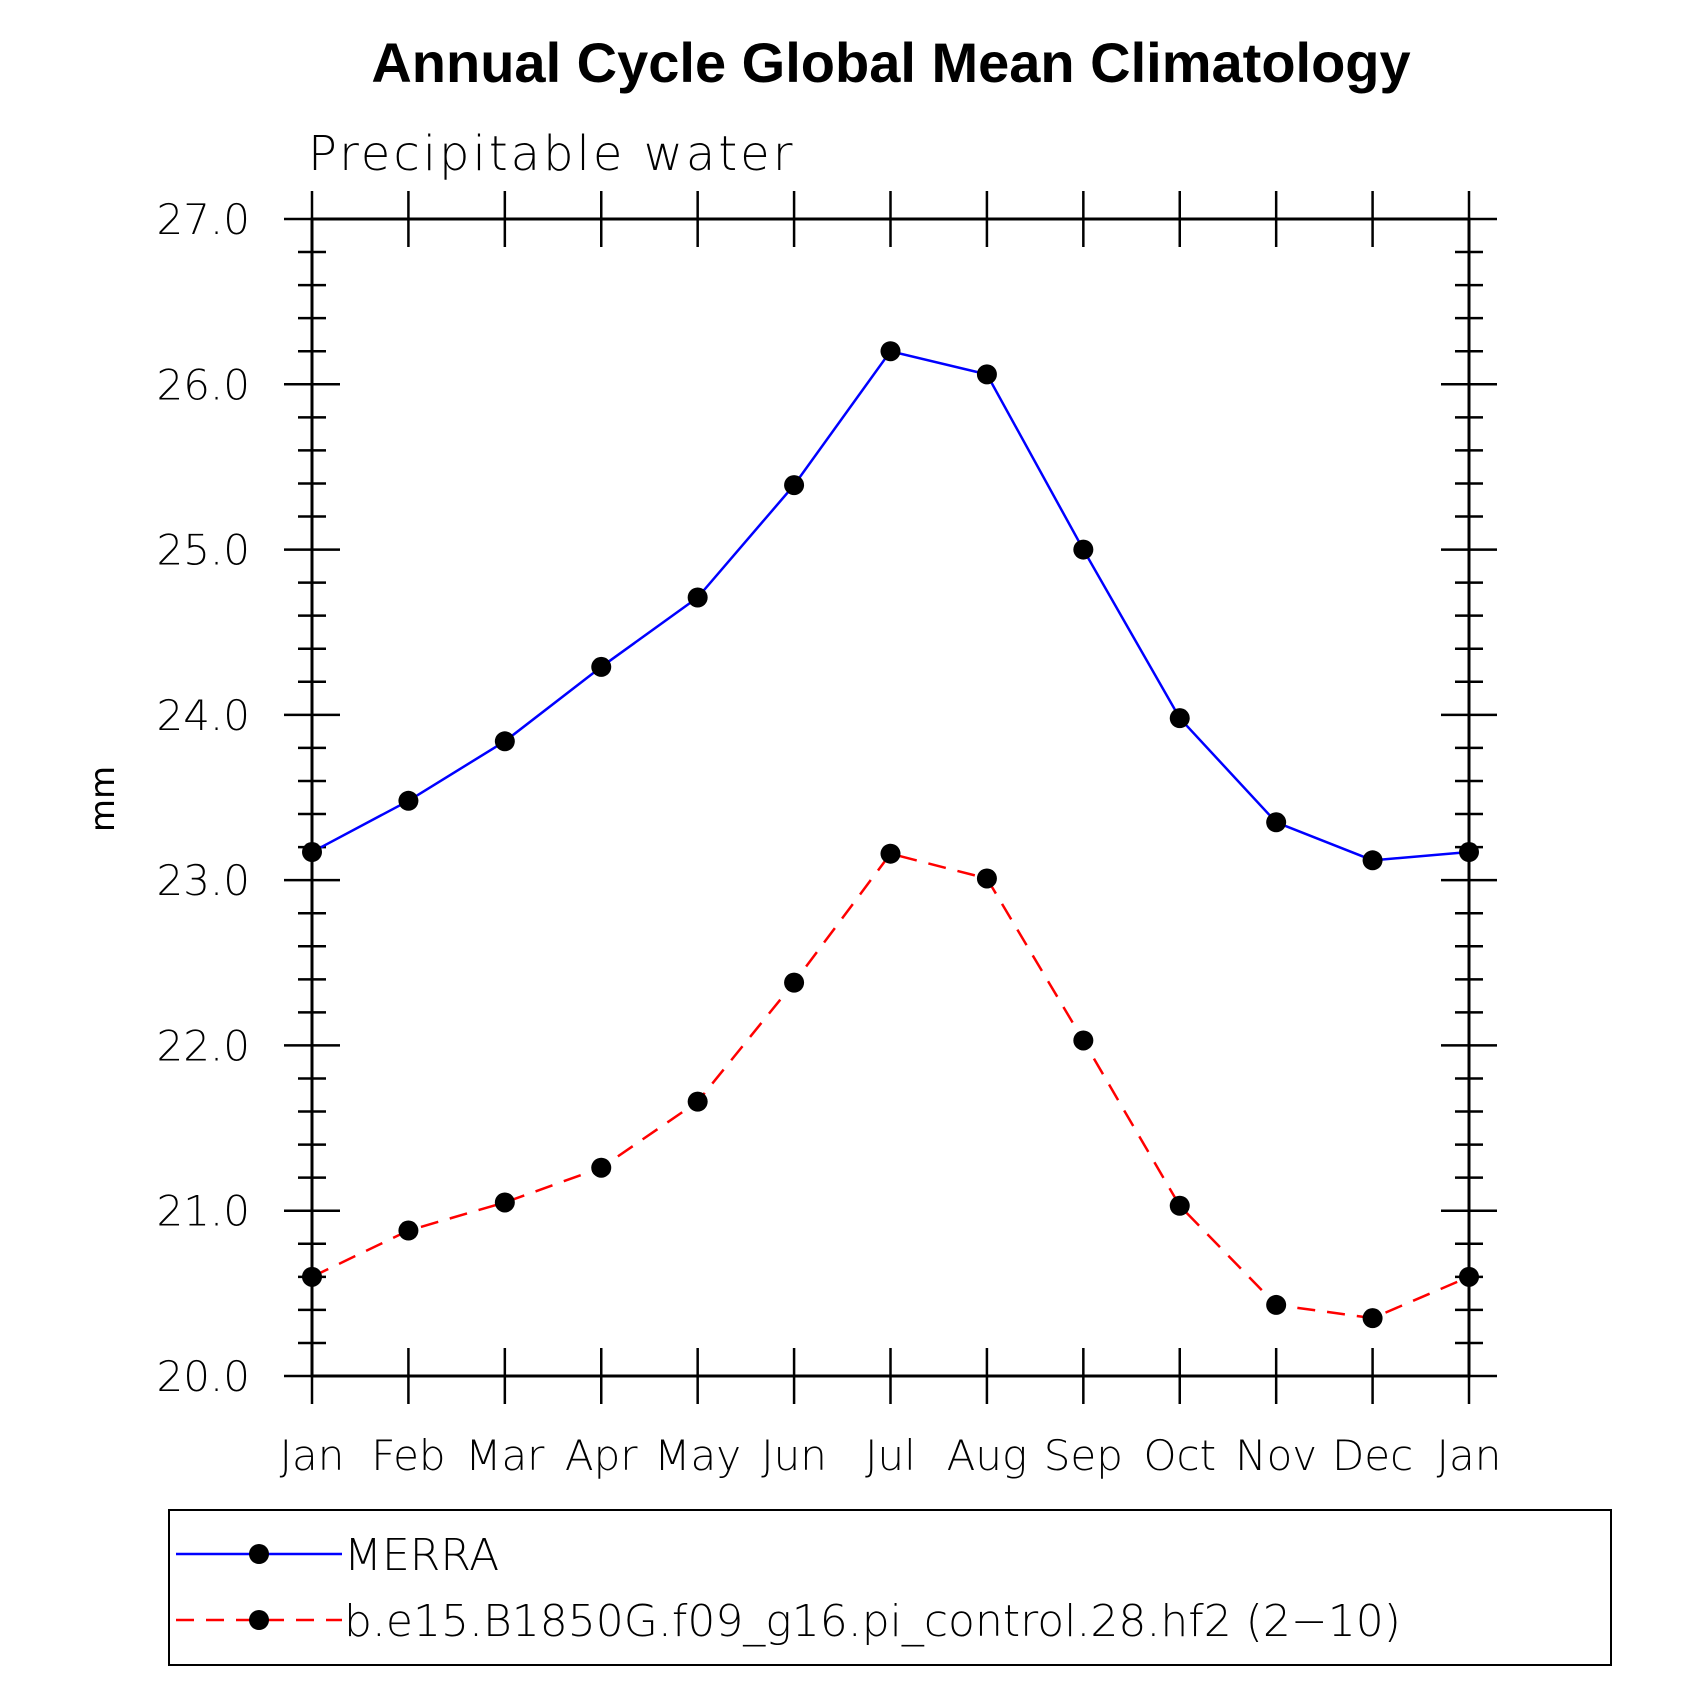 This screenshot has width=1685, height=1685. What do you see at coordinates (408, 1455) in the screenshot?
I see `x-tick-label: Feb` at bounding box center [408, 1455].